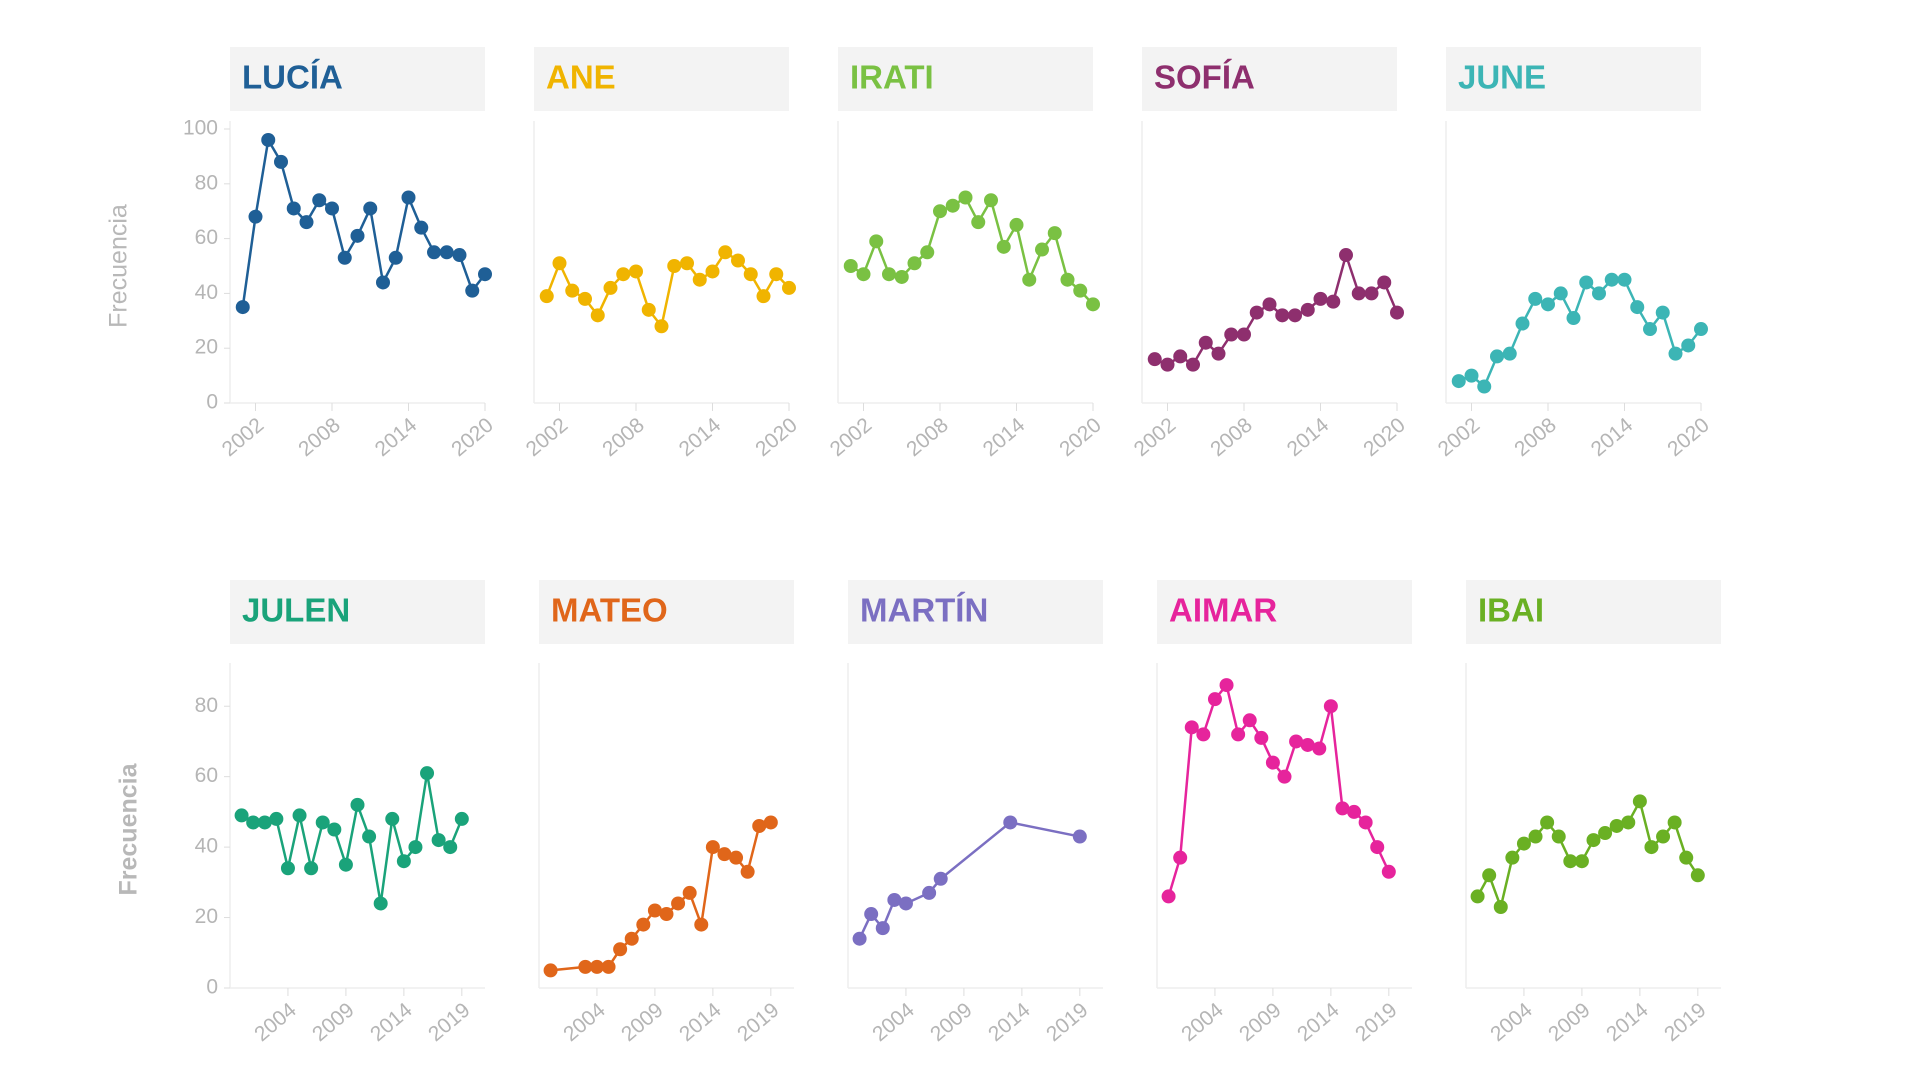 This screenshot has width=1920, height=1080. What do you see at coordinates (666, 612) in the screenshot?
I see `title-box` at bounding box center [666, 612].